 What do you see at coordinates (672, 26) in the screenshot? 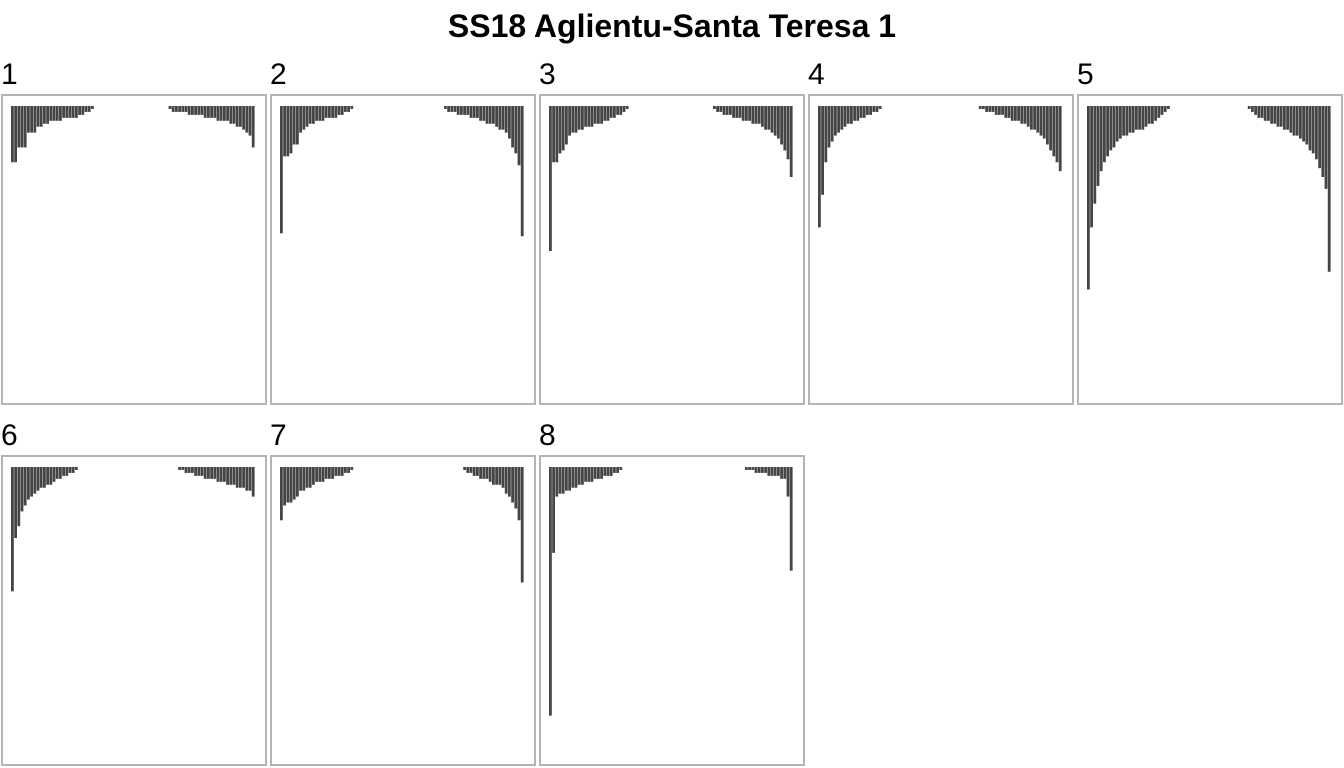
I see `chart-title: SS18 Aglientu-Santa Teresa 1` at bounding box center [672, 26].